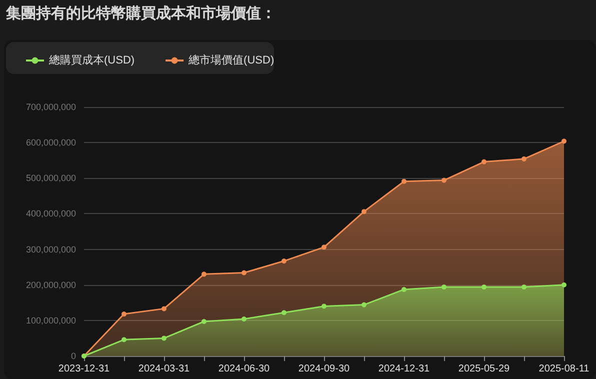  I want to click on y-tick-label: 400,000,000, so click(51, 213).